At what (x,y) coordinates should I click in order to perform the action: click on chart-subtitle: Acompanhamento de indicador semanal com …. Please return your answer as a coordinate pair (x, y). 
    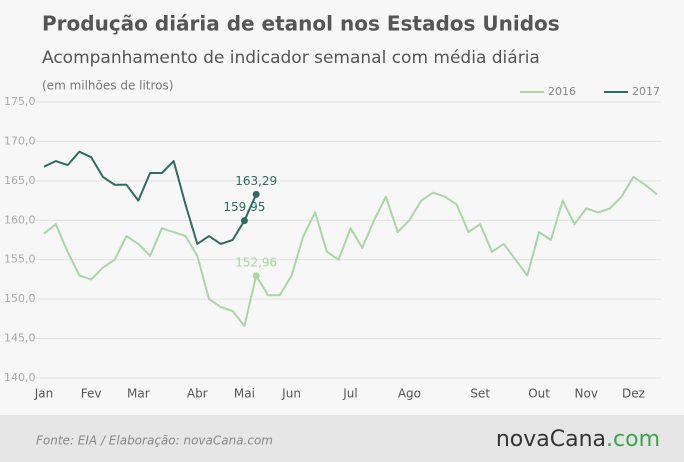
    Looking at the image, I should click on (291, 58).